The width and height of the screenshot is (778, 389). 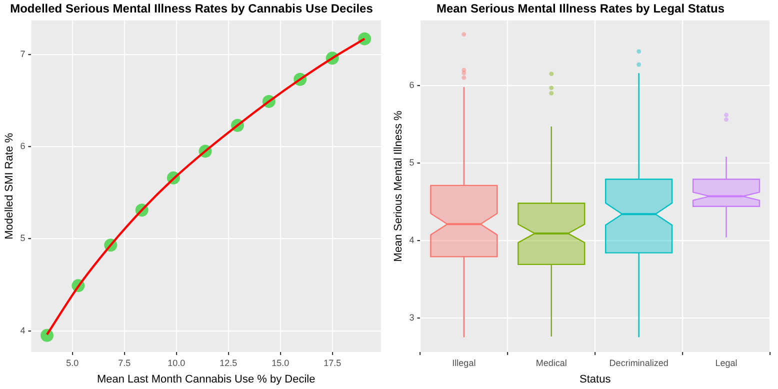 I want to click on y-tick-label: 3, so click(x=411, y=317).